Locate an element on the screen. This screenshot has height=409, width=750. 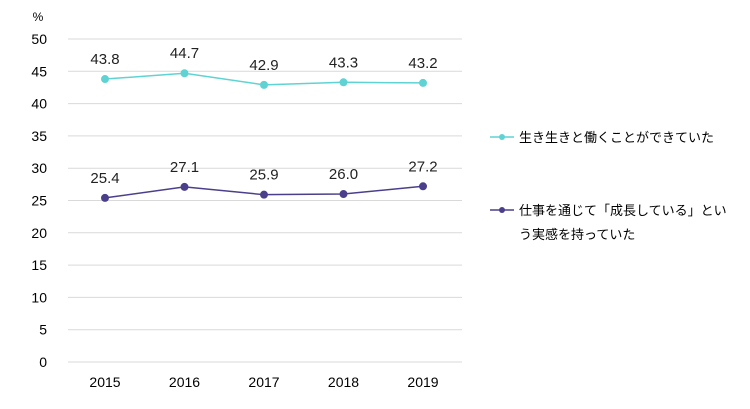
x-tick-label-2016: 2016 is located at coordinates (184, 382).